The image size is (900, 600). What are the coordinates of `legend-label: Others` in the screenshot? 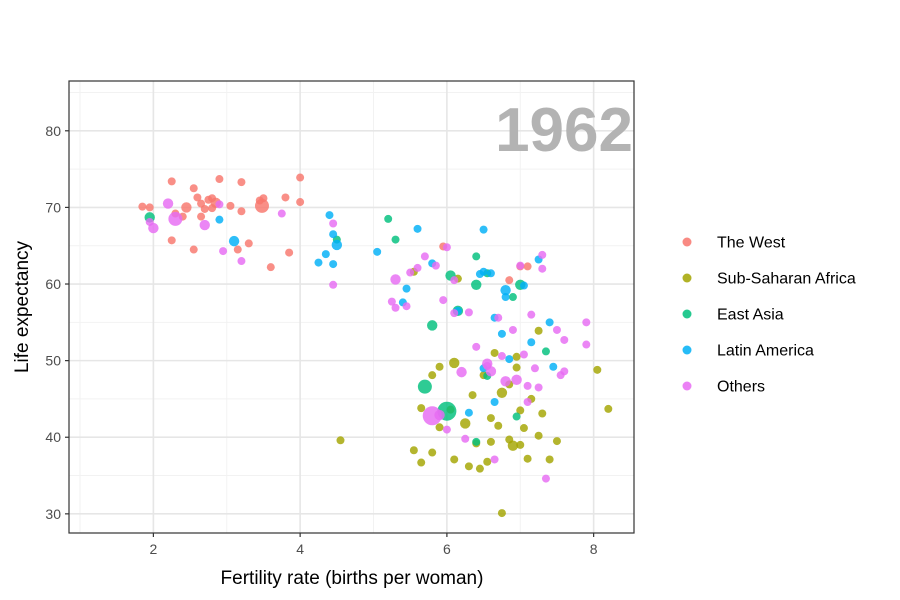 It's located at (741, 387).